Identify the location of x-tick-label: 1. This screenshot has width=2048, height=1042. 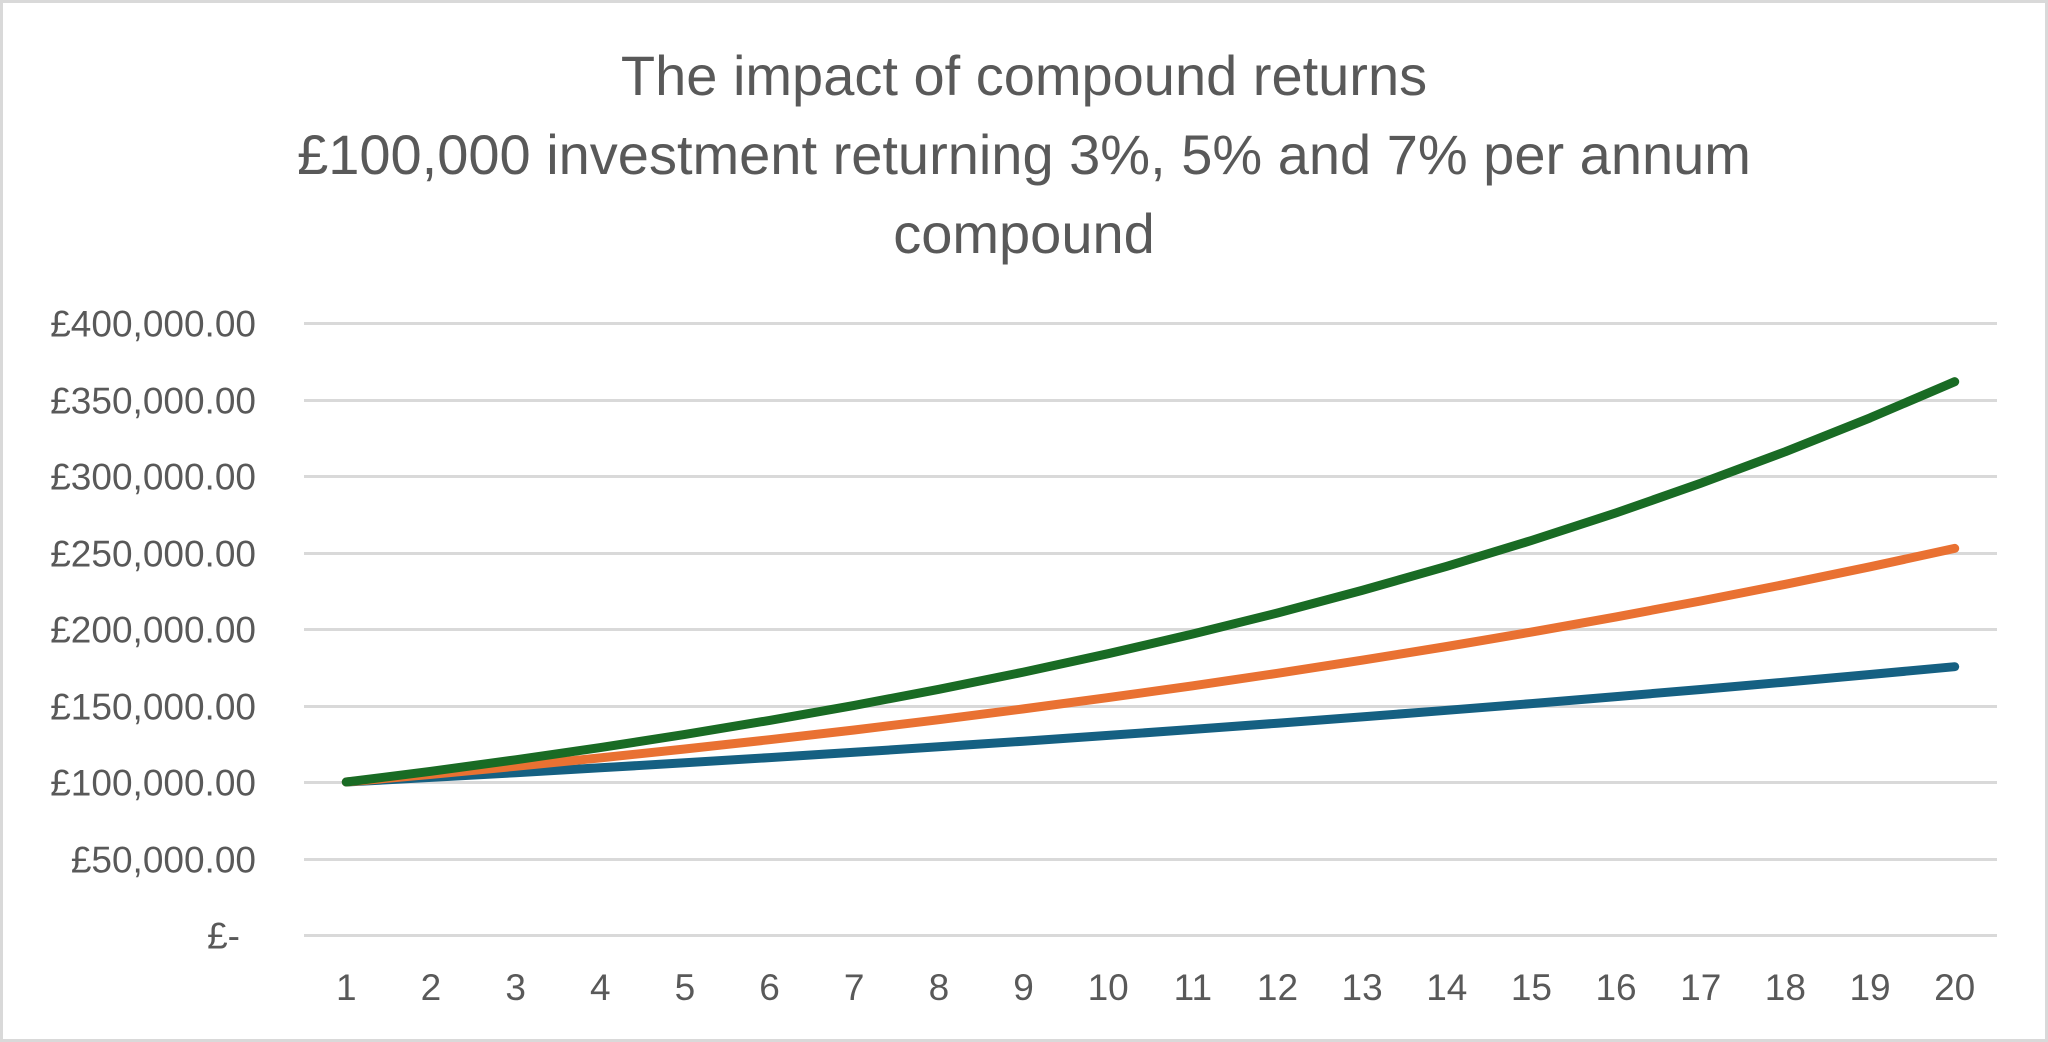
(346, 987).